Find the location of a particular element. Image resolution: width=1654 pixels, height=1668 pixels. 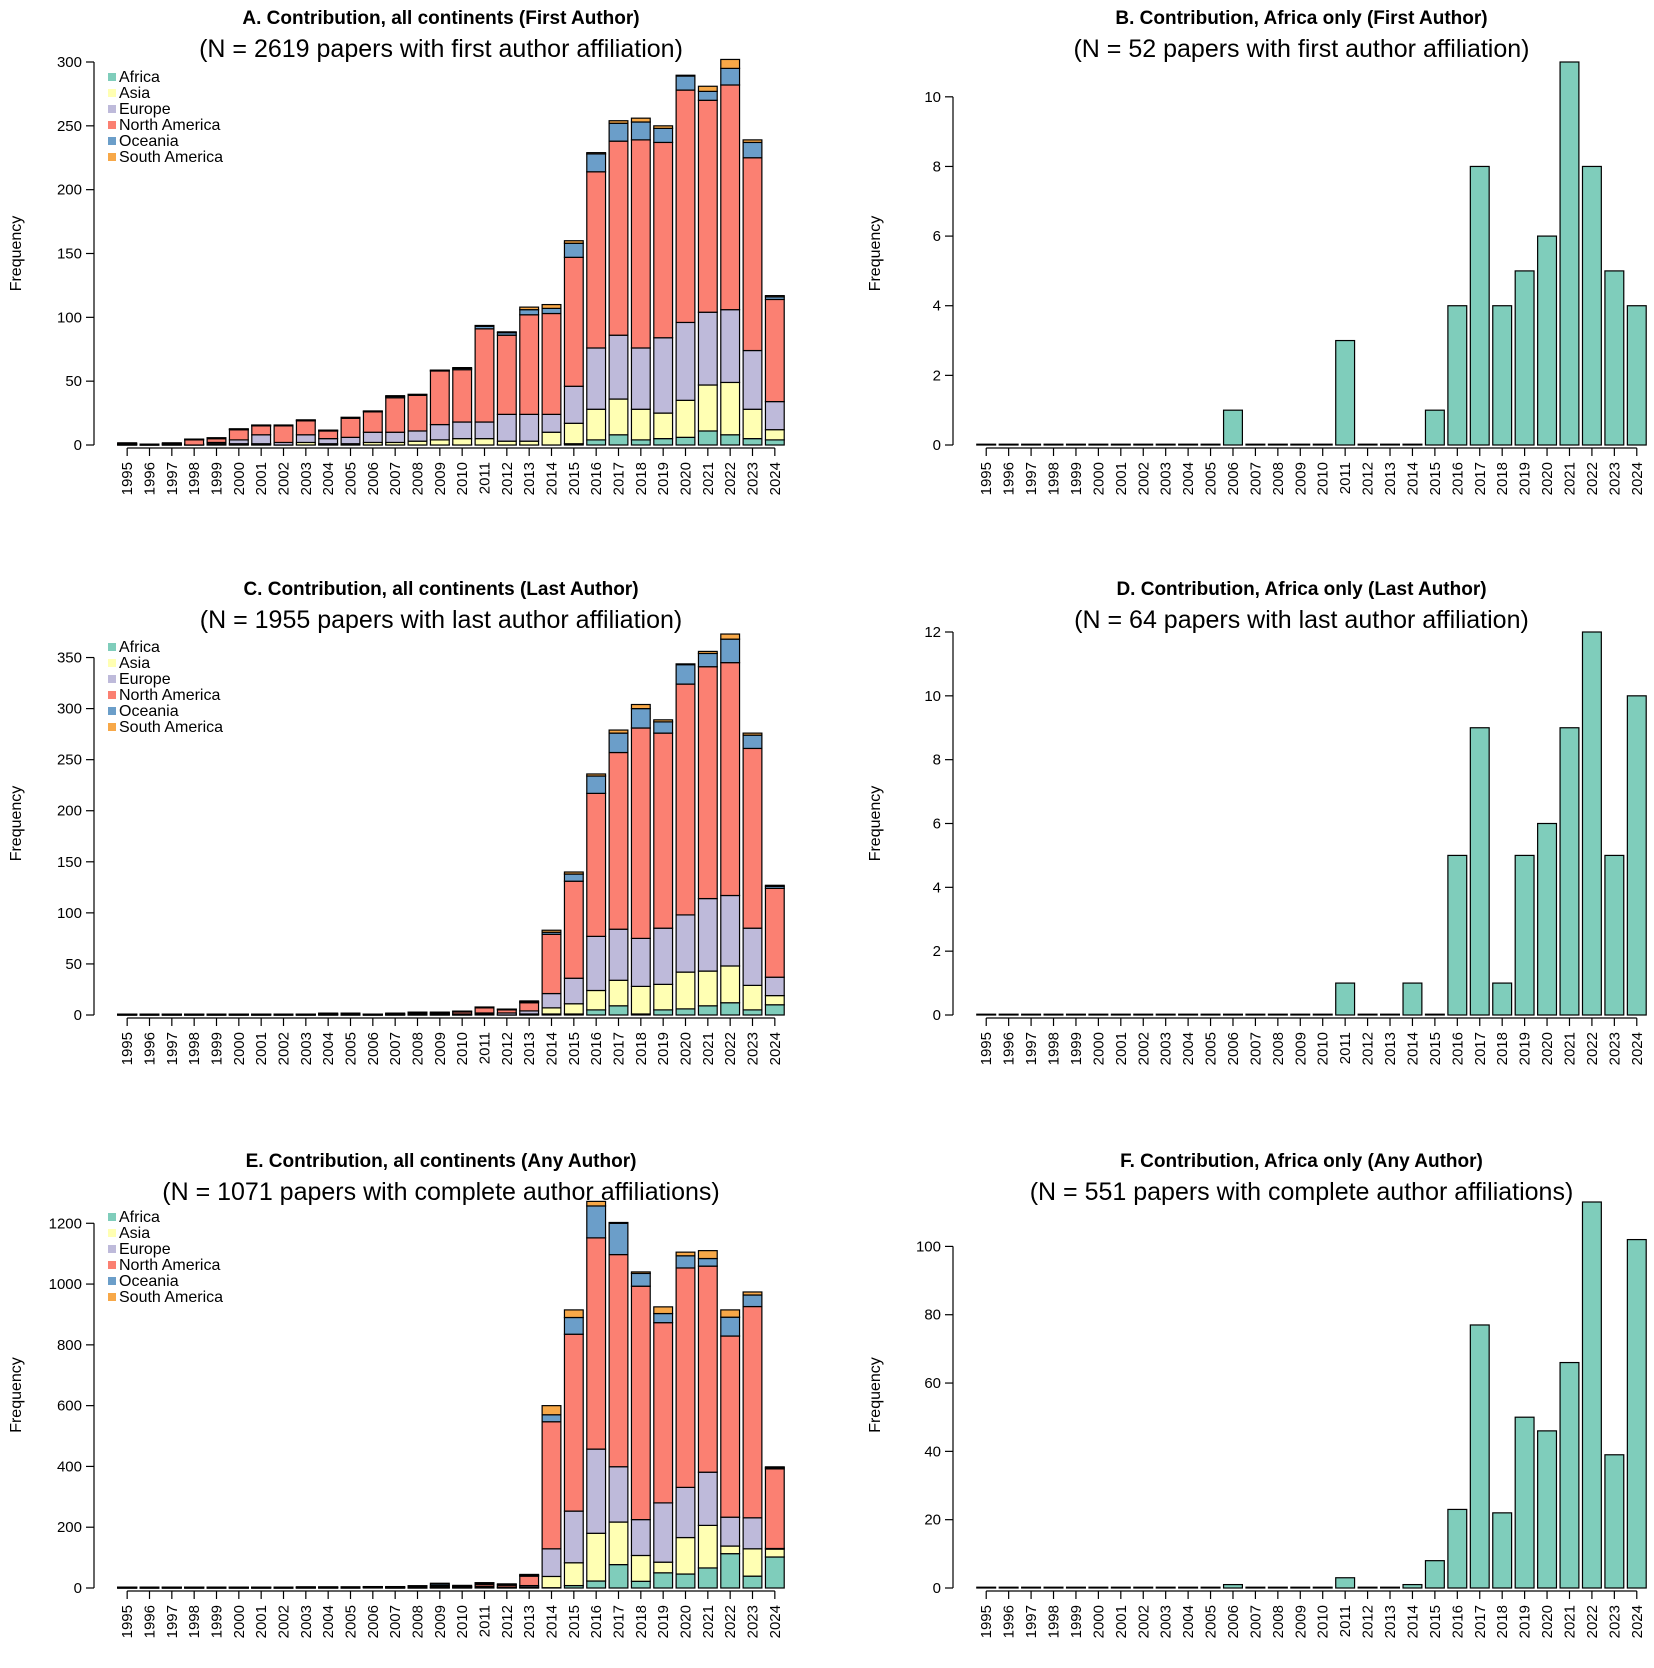

y-tick-label: 0 is located at coordinates (937, 1588).